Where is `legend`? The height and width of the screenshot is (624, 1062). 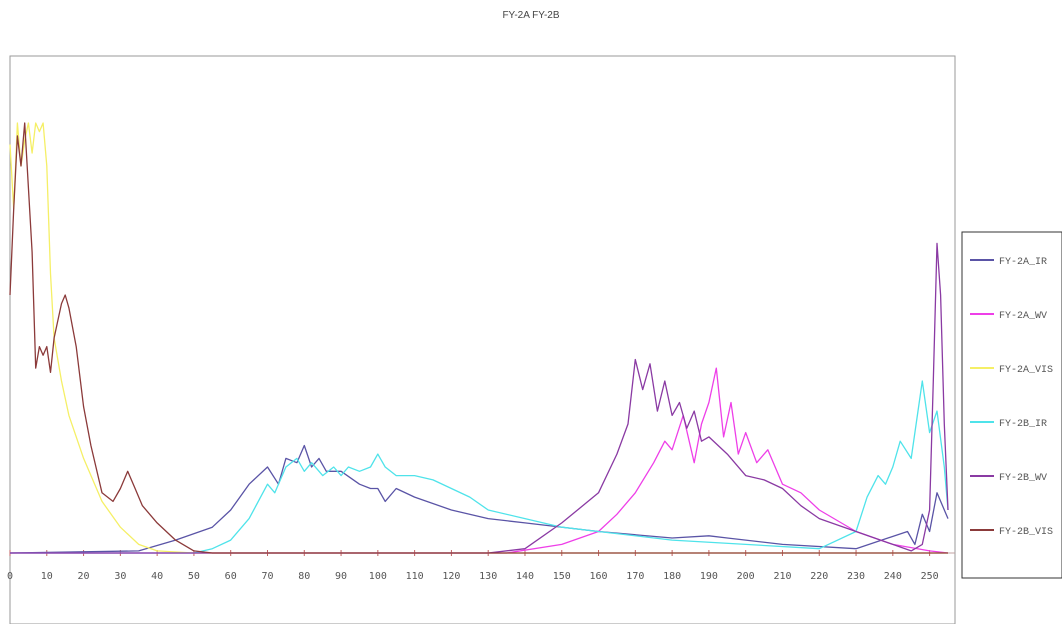
legend is located at coordinates (1011, 405).